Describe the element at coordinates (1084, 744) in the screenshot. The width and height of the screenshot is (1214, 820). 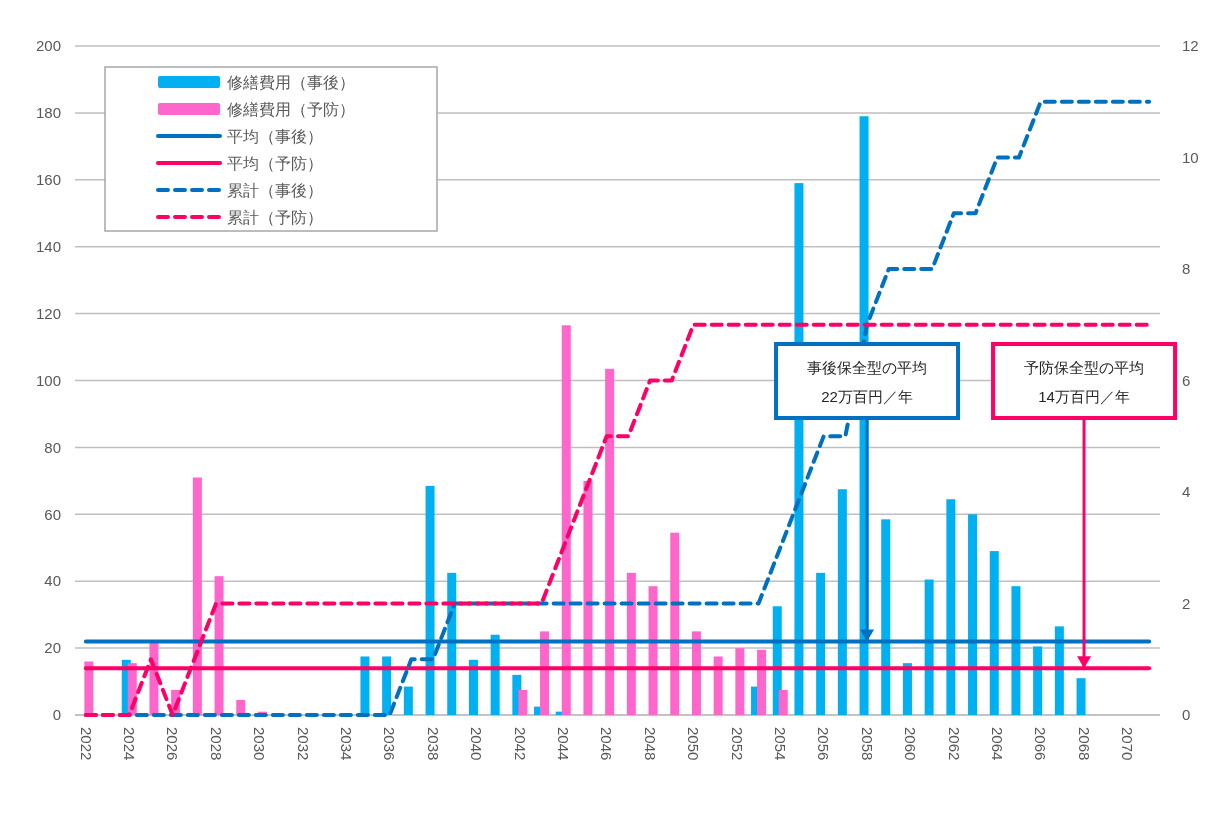
I see `x-tick-label: 2068` at that location.